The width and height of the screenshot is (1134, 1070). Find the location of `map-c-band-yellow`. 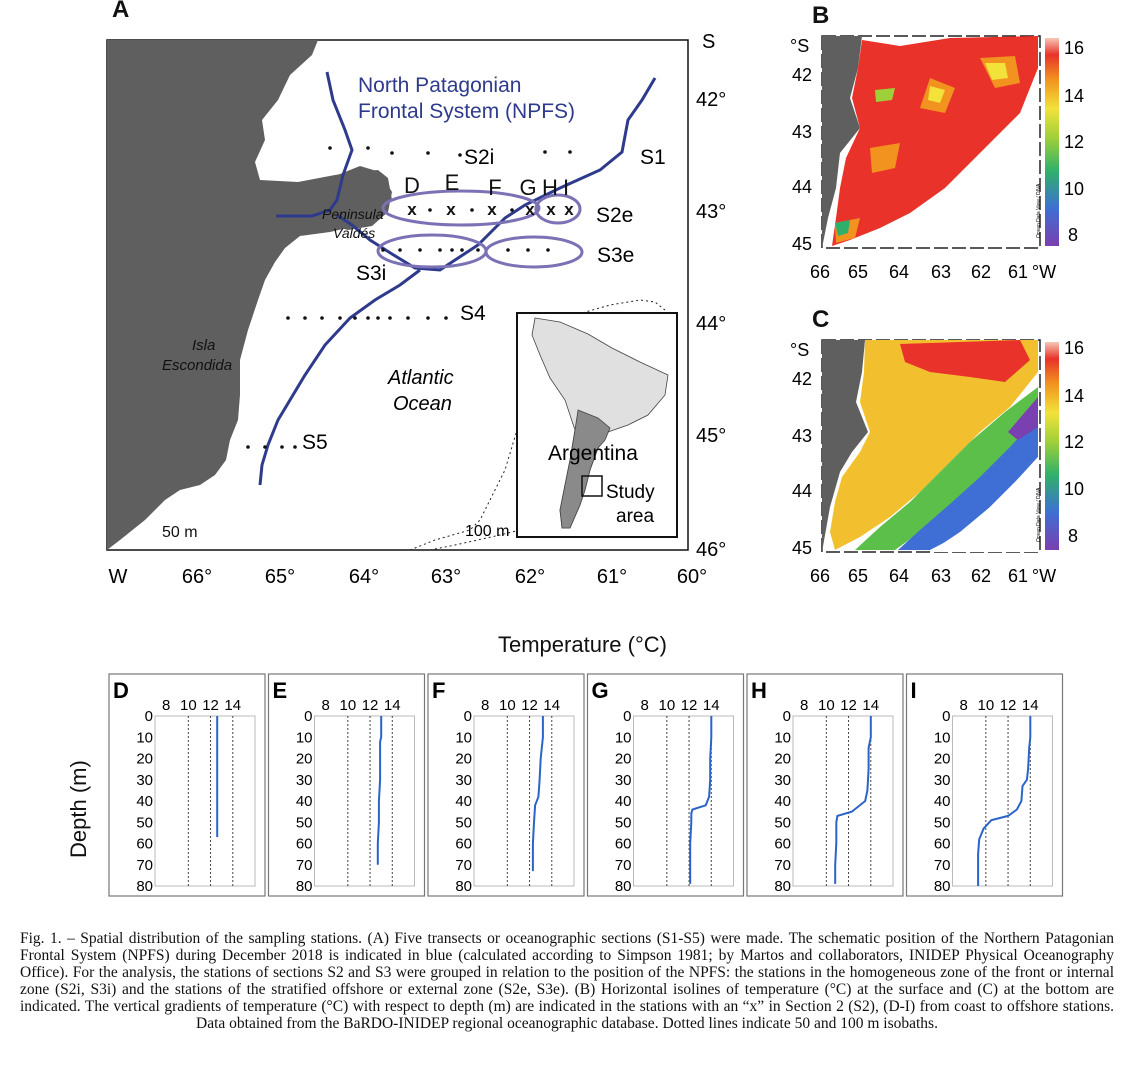

map-c-band-yellow is located at coordinates (934, 445).